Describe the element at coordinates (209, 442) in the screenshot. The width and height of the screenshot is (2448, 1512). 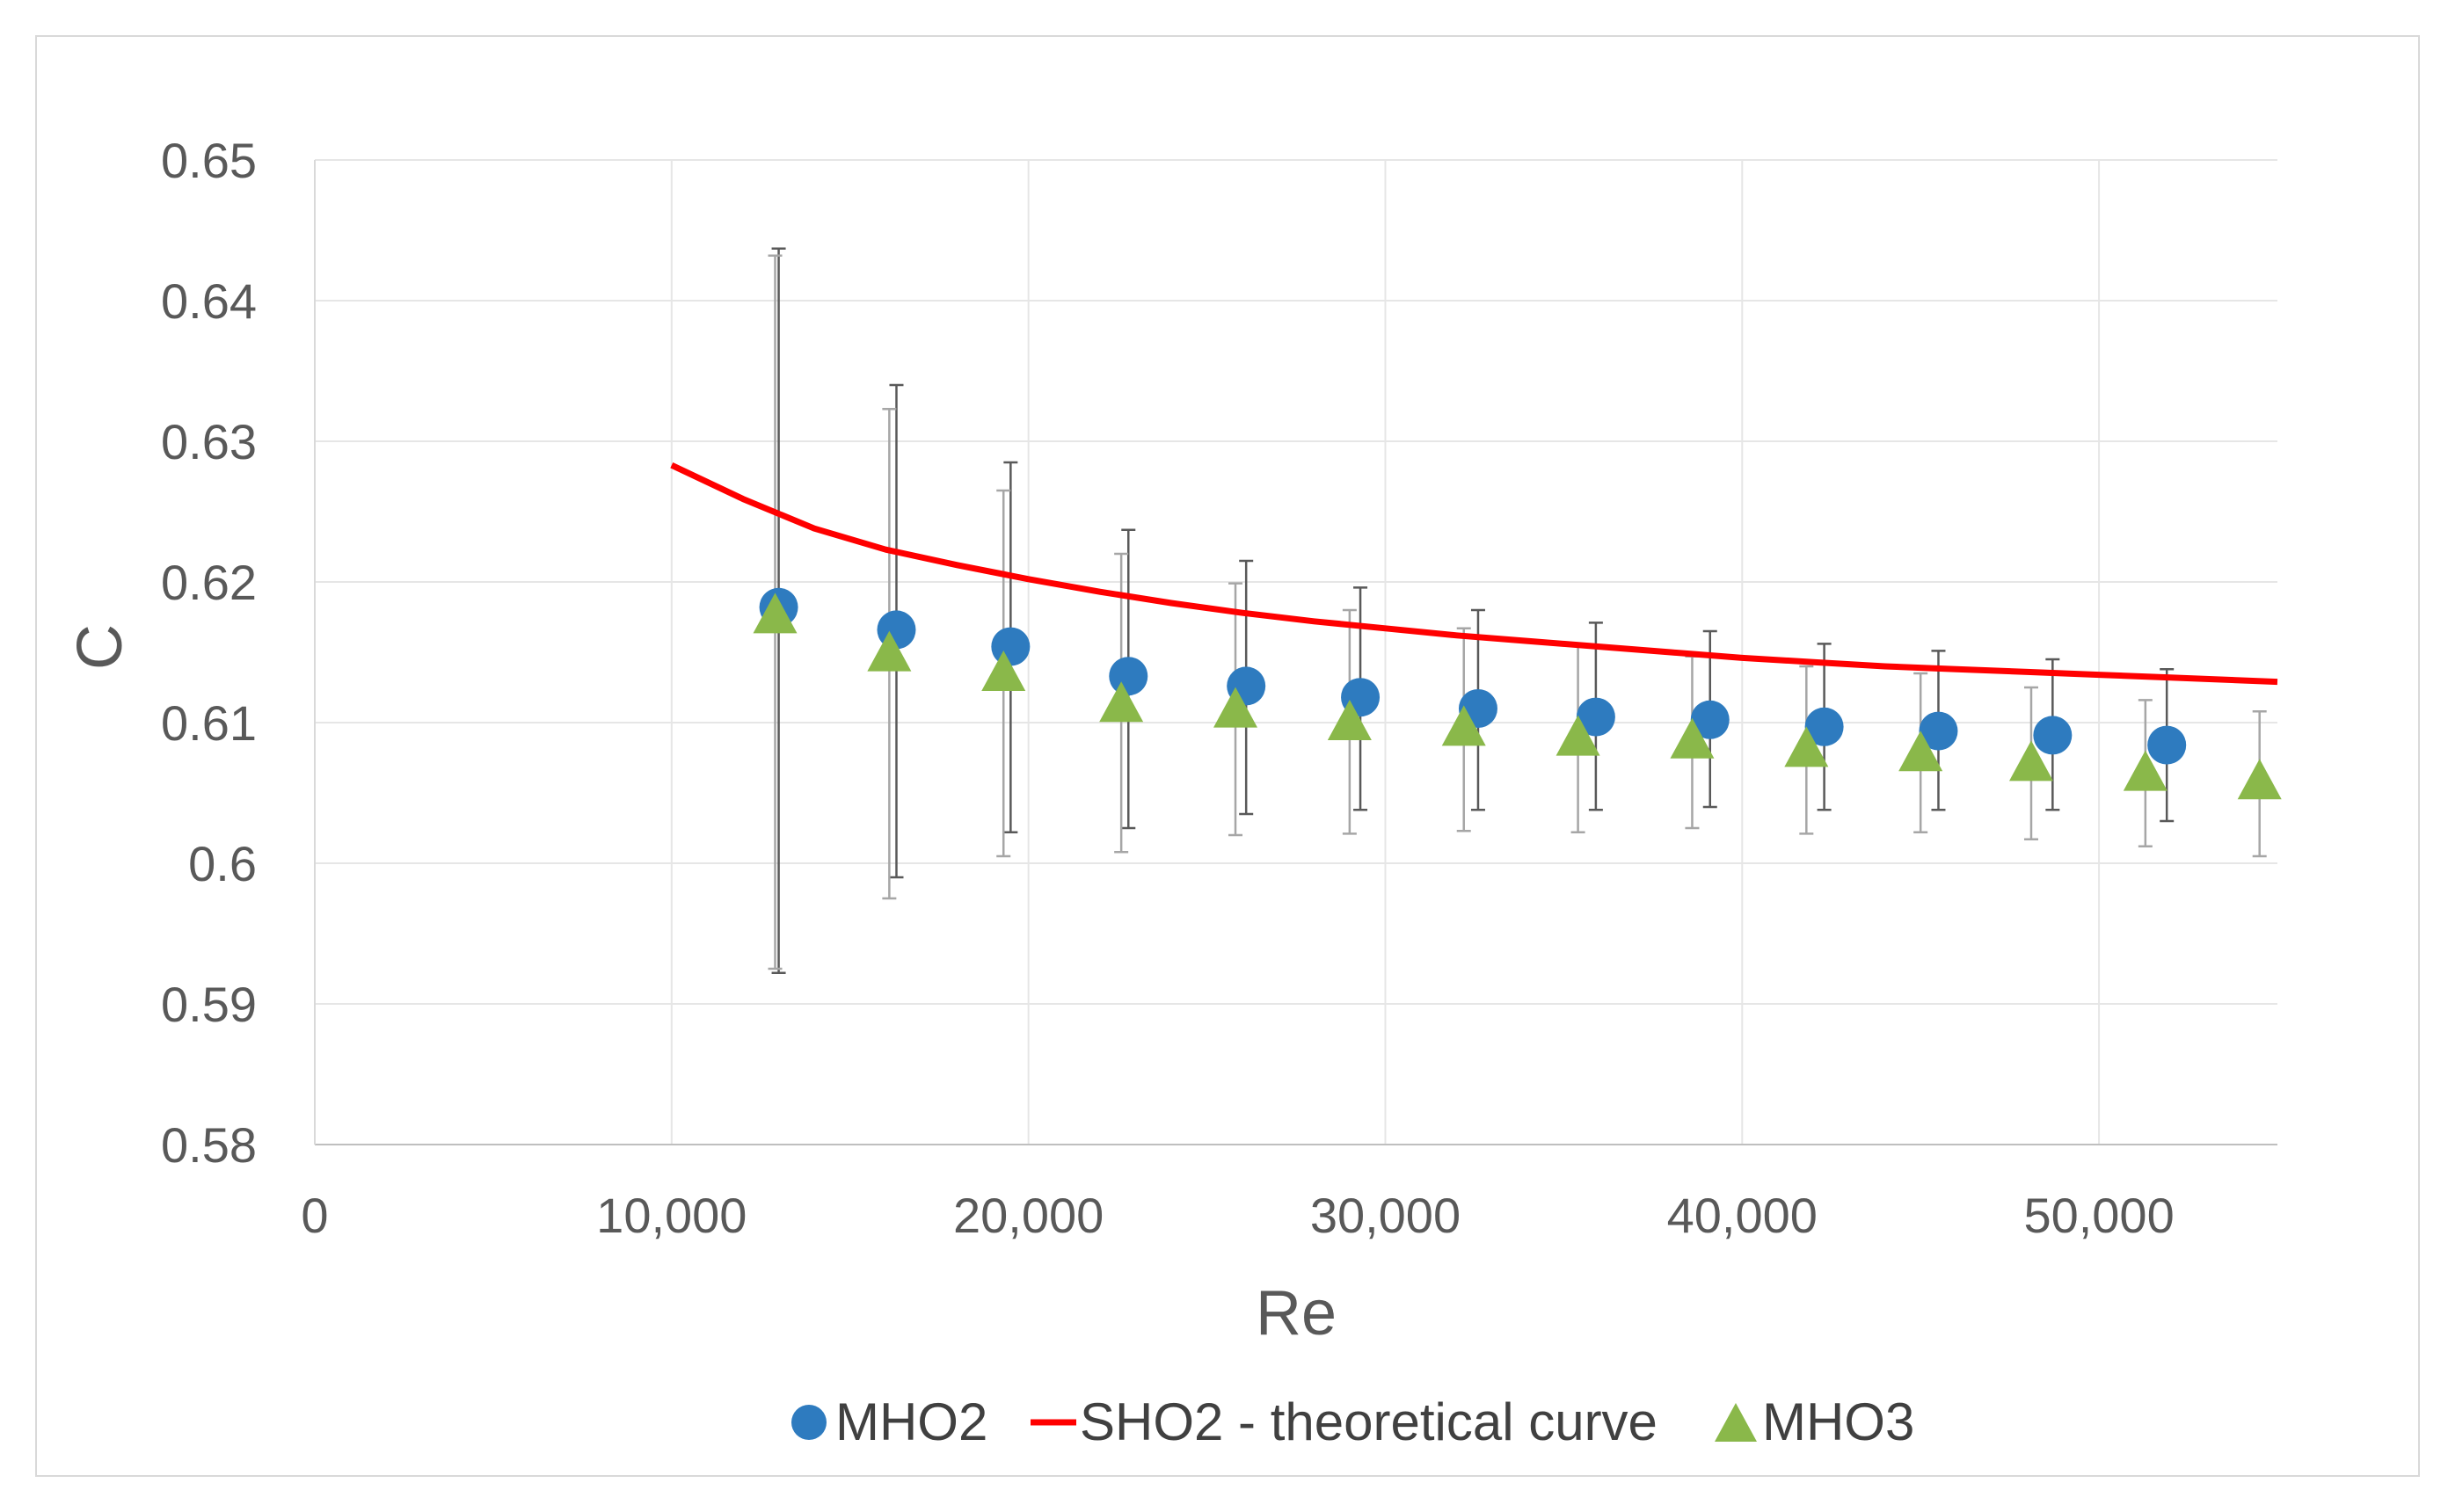
I see `y-tick-label: 0.63` at that location.